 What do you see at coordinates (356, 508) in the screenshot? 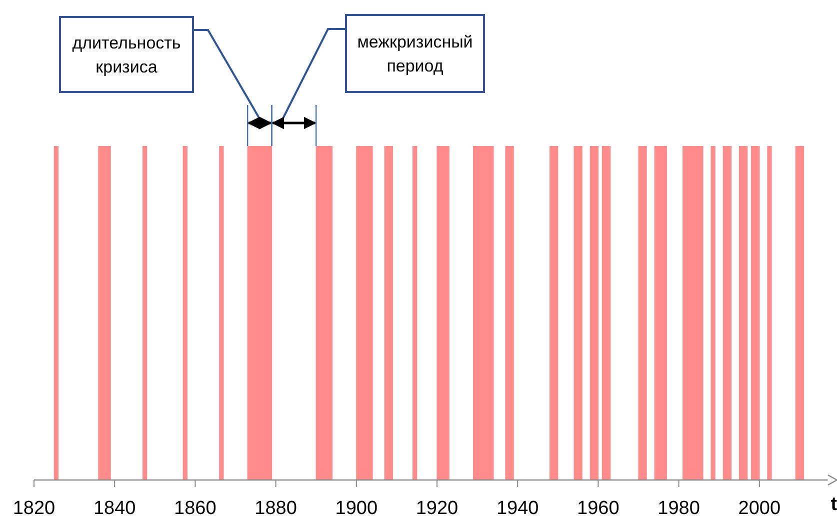
I see `x-tick-label: 1900` at bounding box center [356, 508].